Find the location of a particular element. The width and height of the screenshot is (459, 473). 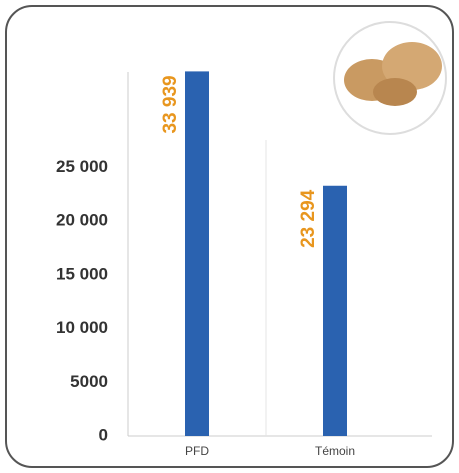

value-label: 33 939 is located at coordinates (170, 104).